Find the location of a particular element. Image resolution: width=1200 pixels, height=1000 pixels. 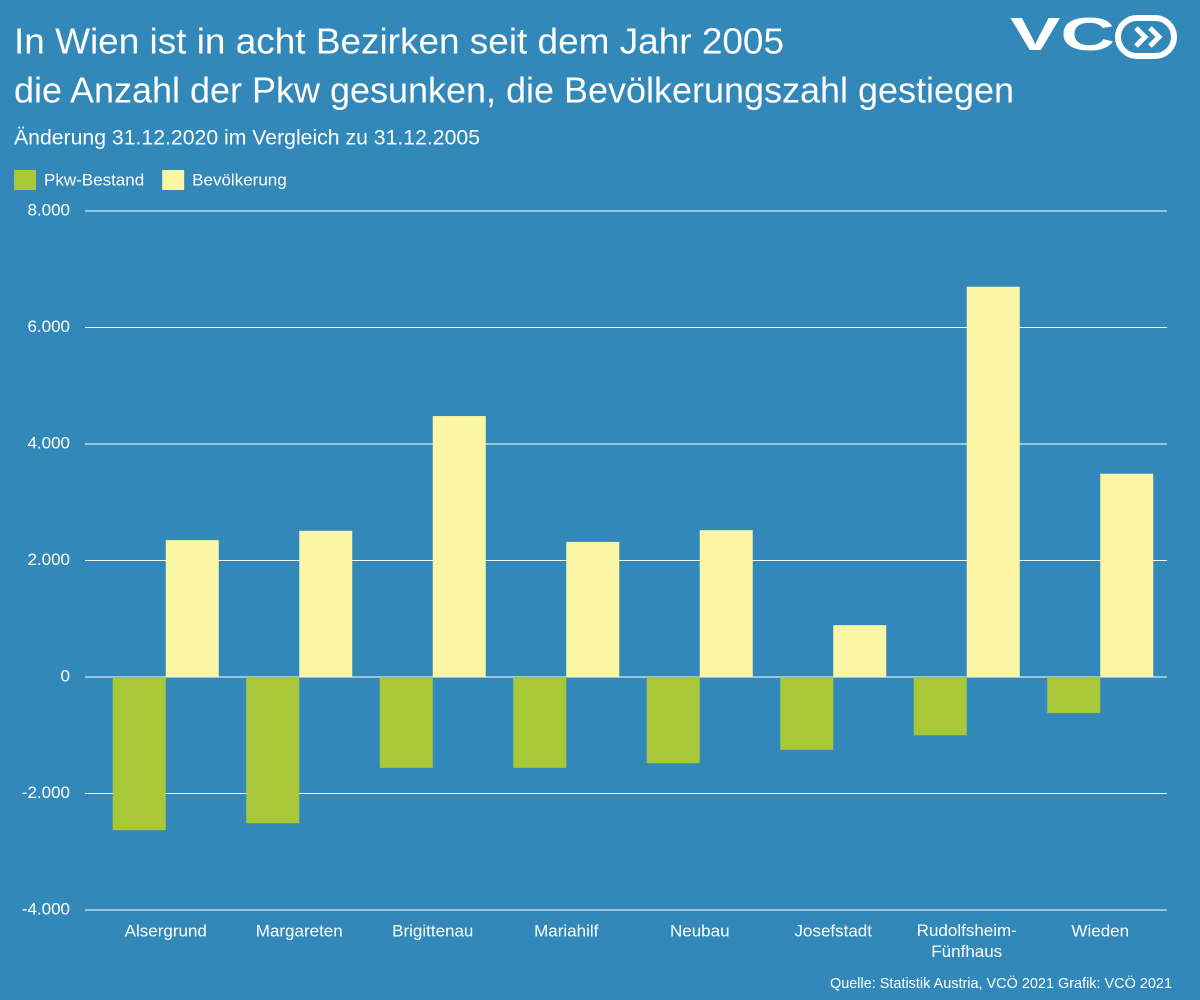

y-tick-label: 2.000 is located at coordinates (48, 559).